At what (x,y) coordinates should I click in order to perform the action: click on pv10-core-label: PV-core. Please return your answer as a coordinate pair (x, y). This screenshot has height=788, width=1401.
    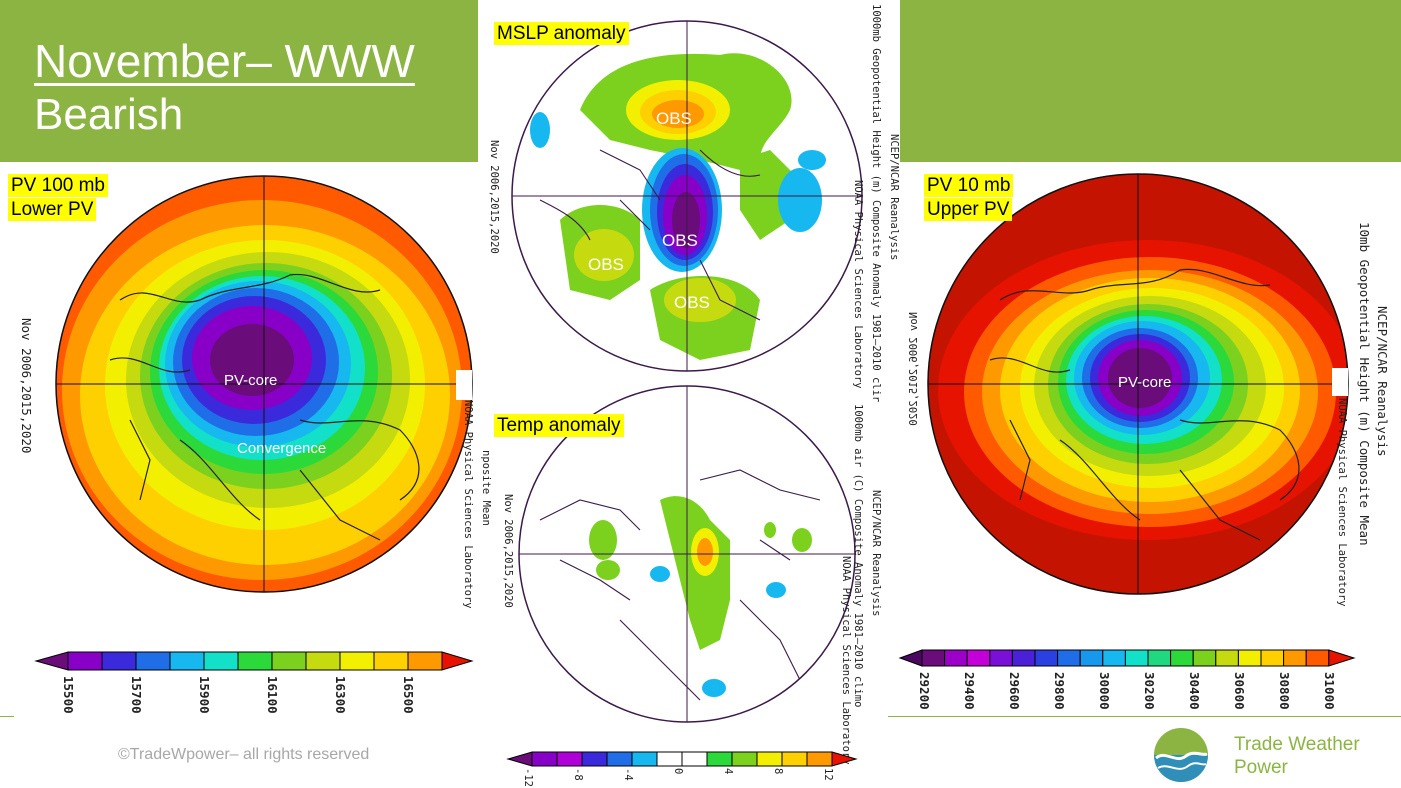
    Looking at the image, I should click on (1144, 382).